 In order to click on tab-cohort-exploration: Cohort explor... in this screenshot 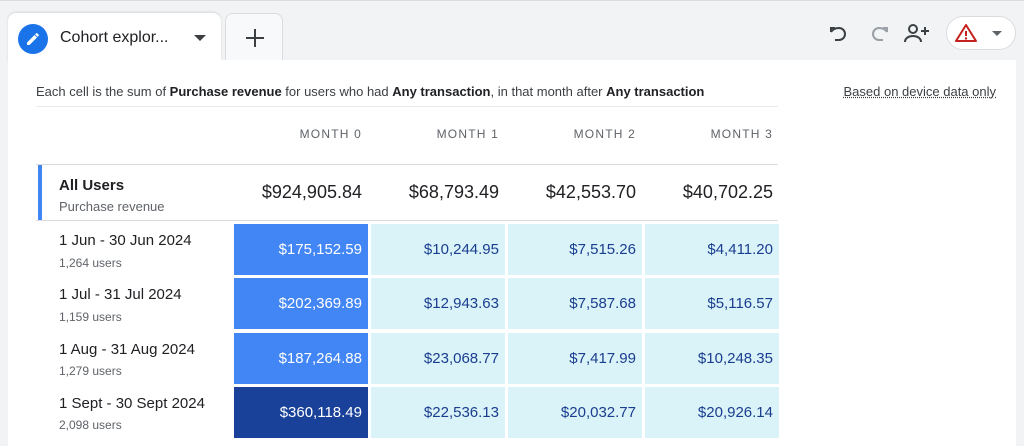, I will do `click(114, 38)`.